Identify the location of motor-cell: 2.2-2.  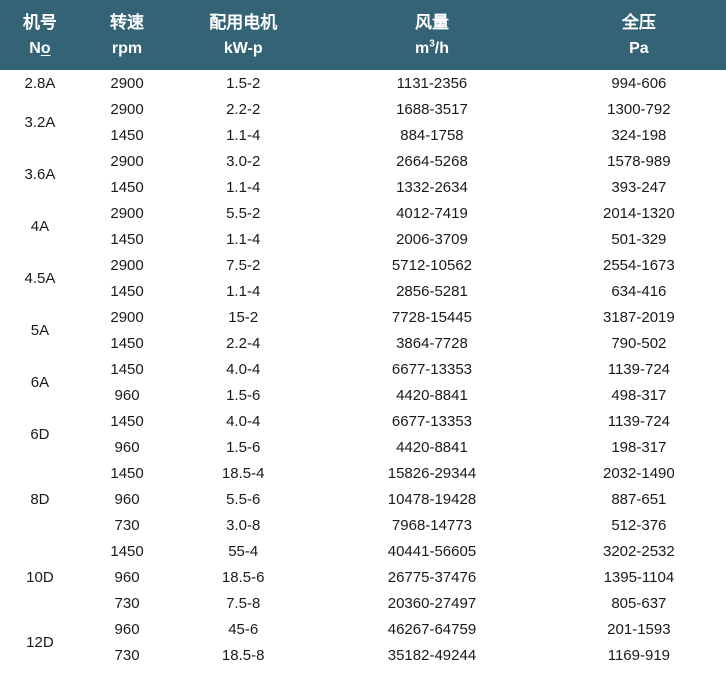
(243, 109).